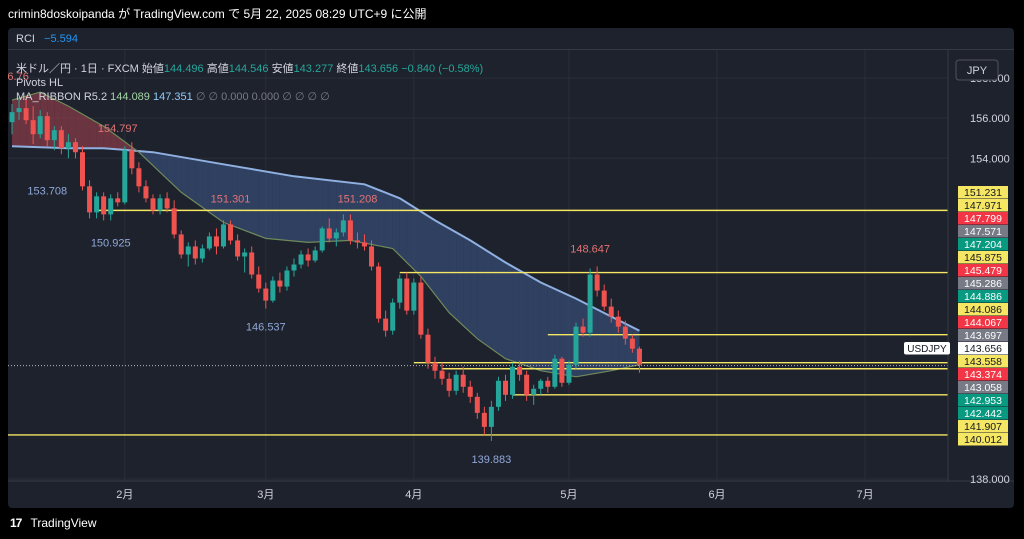 The height and width of the screenshot is (539, 1024). I want to click on y-tick-label: 156.000, so click(990, 119).